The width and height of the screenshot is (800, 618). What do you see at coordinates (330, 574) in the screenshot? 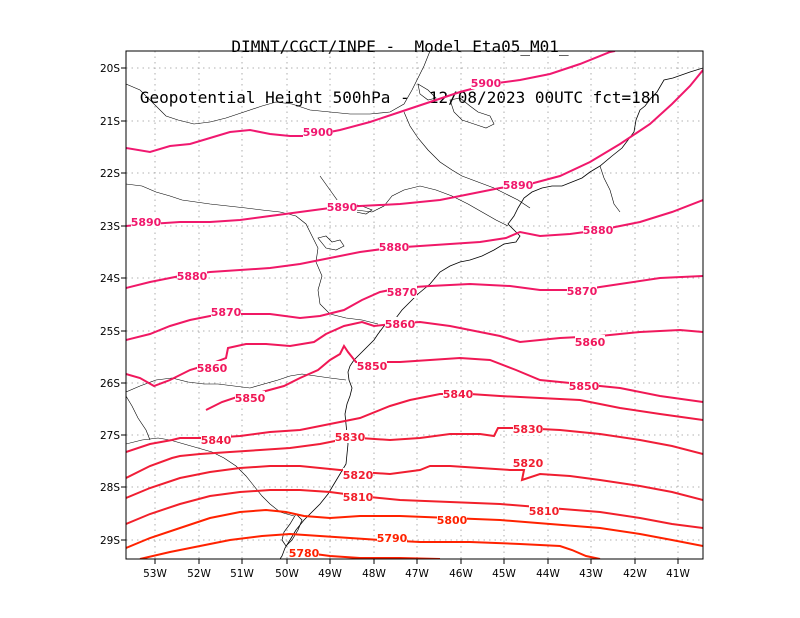
I see `x-tick-label: 49W` at bounding box center [330, 574].